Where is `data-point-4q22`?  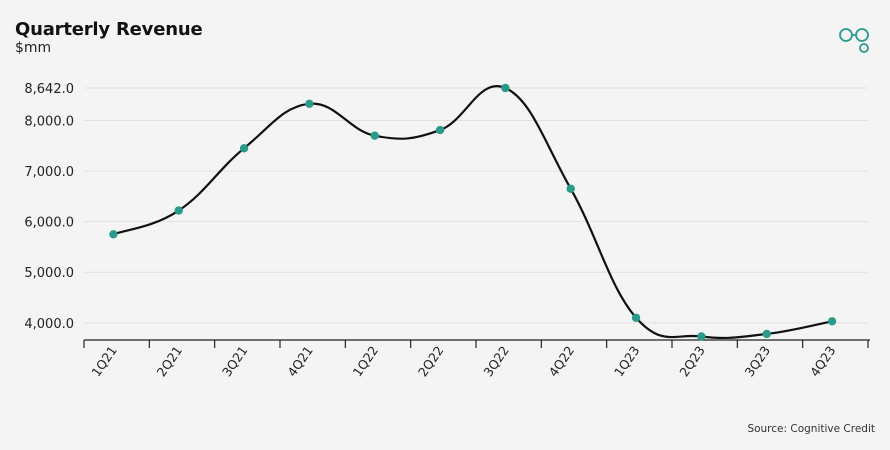 data-point-4q22 is located at coordinates (570, 188).